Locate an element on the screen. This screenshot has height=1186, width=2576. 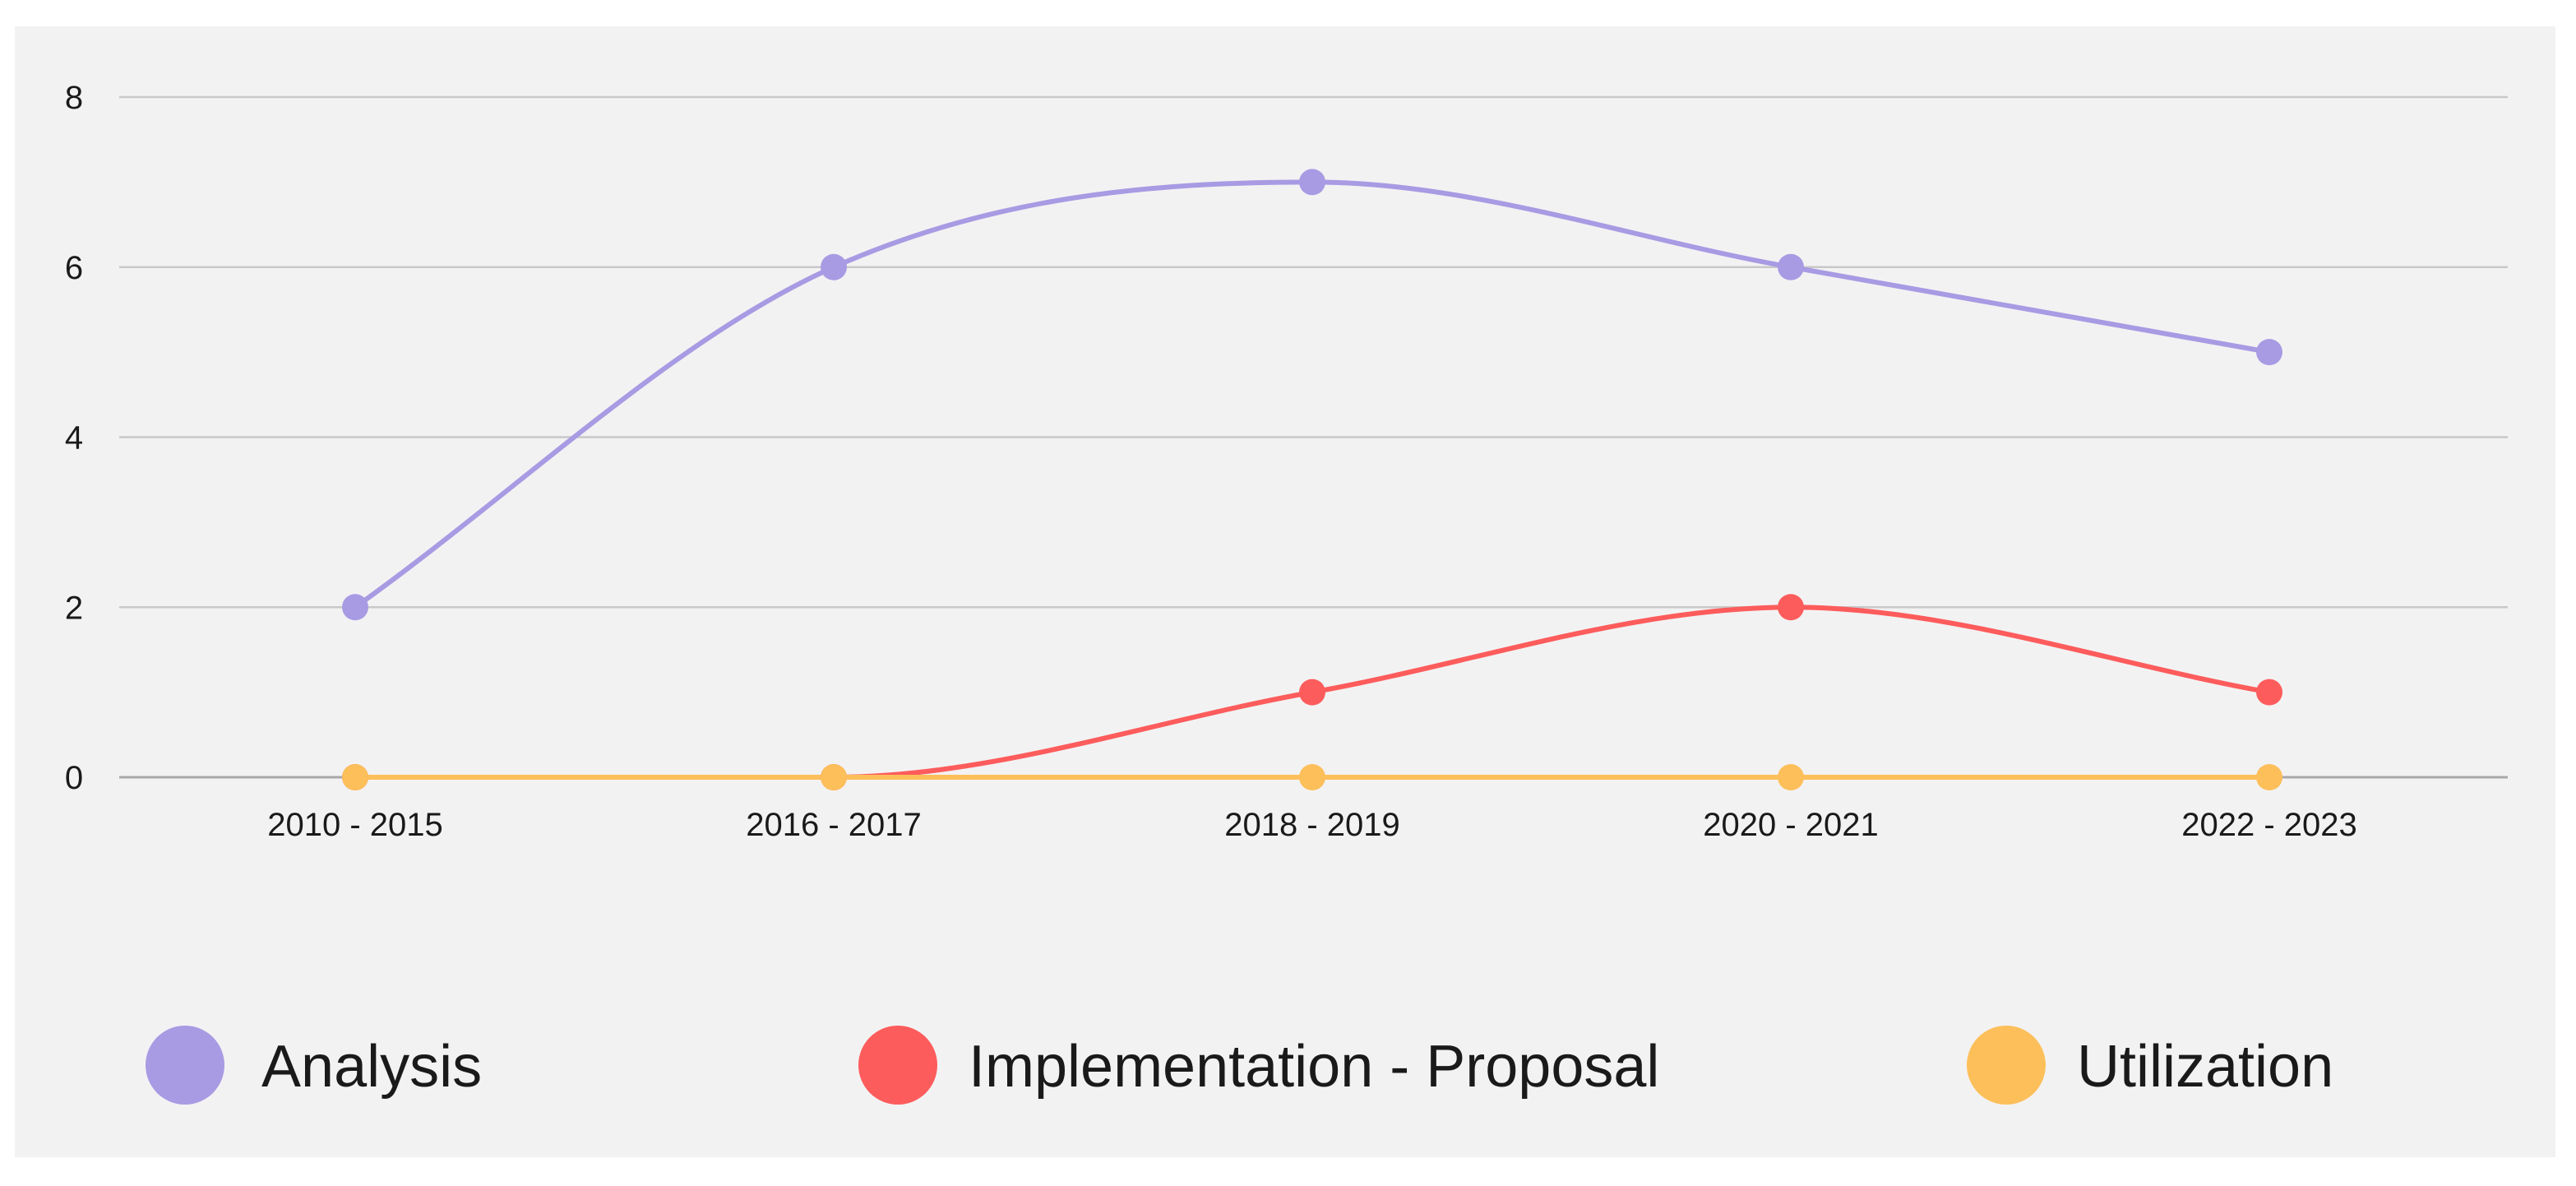
x-tick-label: 2020 - 2021 is located at coordinates (1791, 825).